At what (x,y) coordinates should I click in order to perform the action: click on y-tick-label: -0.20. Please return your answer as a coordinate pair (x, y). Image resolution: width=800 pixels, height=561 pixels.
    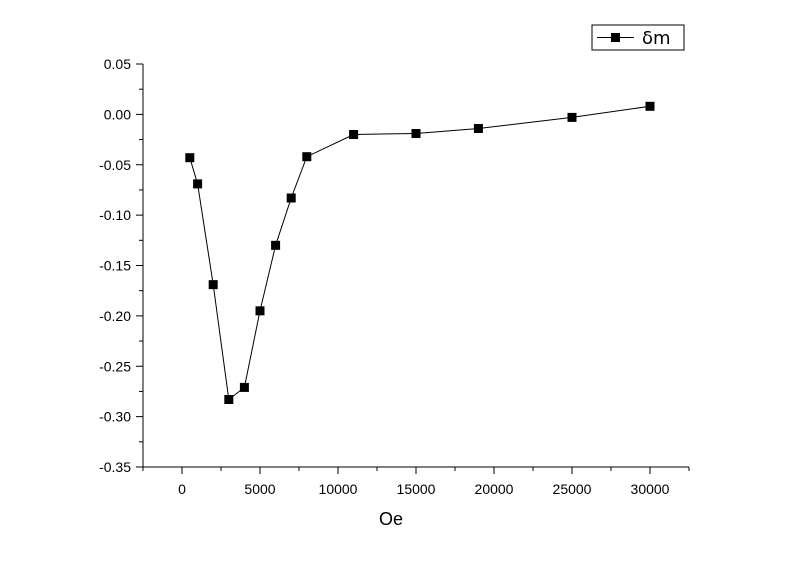
    Looking at the image, I should click on (115, 316).